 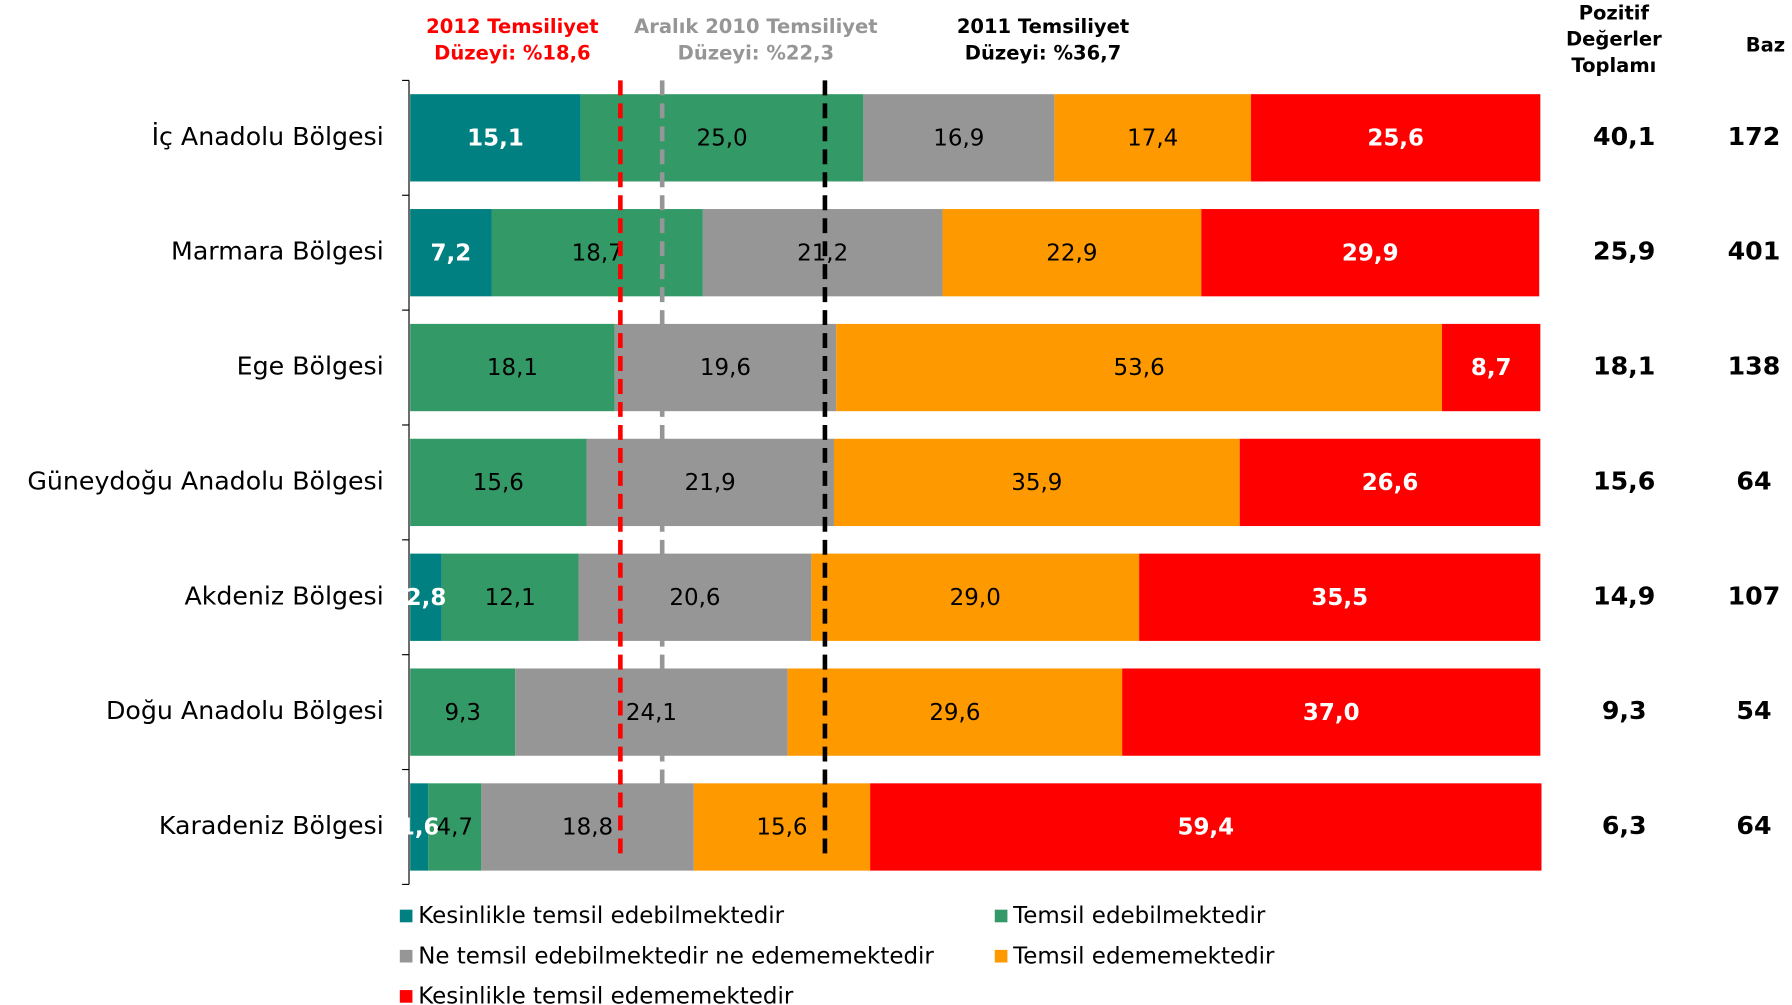 What do you see at coordinates (1139, 916) in the screenshot?
I see `legend-label: Temsil edebilmektedir` at bounding box center [1139, 916].